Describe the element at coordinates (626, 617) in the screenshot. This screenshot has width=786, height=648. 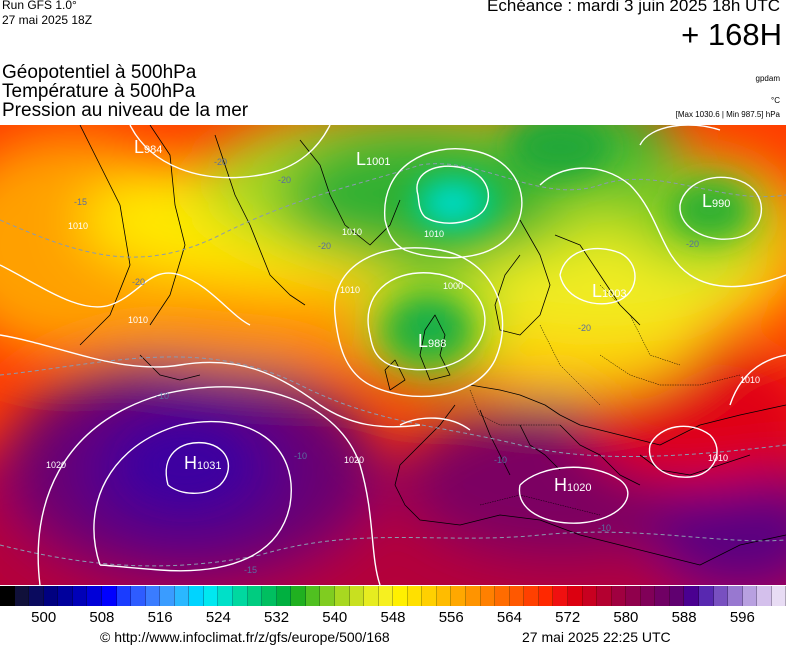
I see `color-scale-tick-label: 580` at that location.